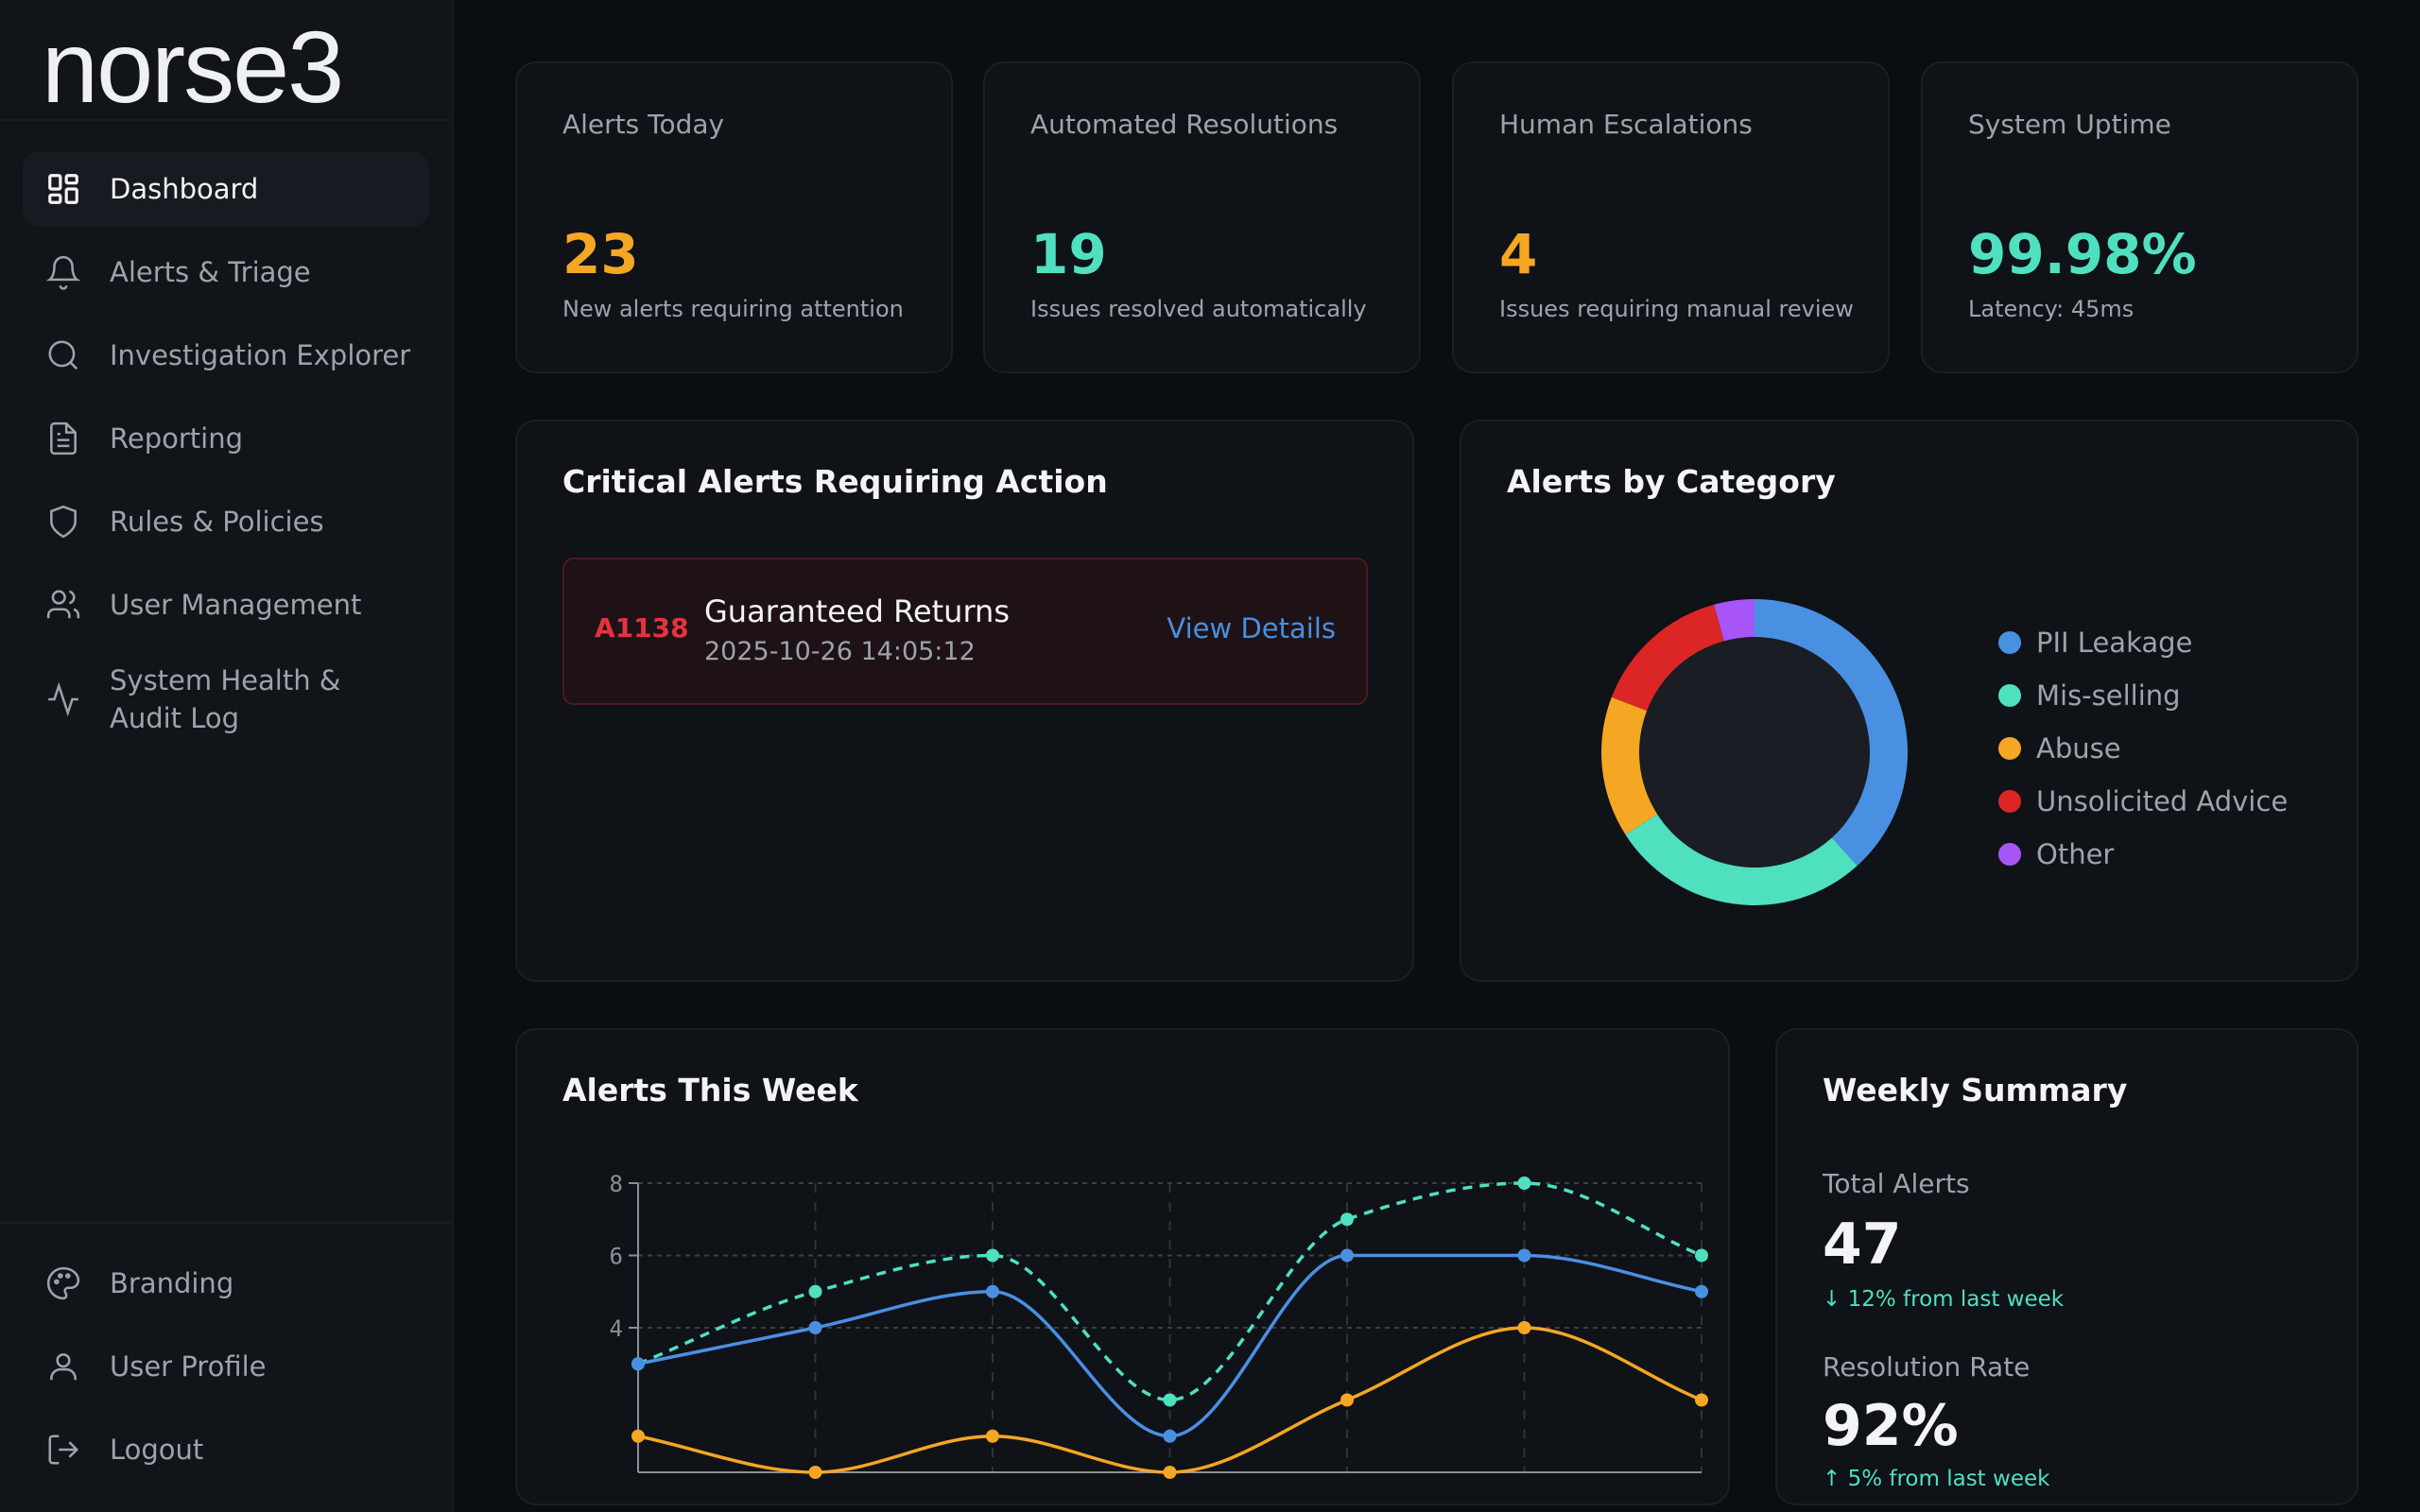 The height and width of the screenshot is (1512, 2420). Describe the element at coordinates (157, 1450) in the screenshot. I see `sidebar-item-label: Logout` at that location.